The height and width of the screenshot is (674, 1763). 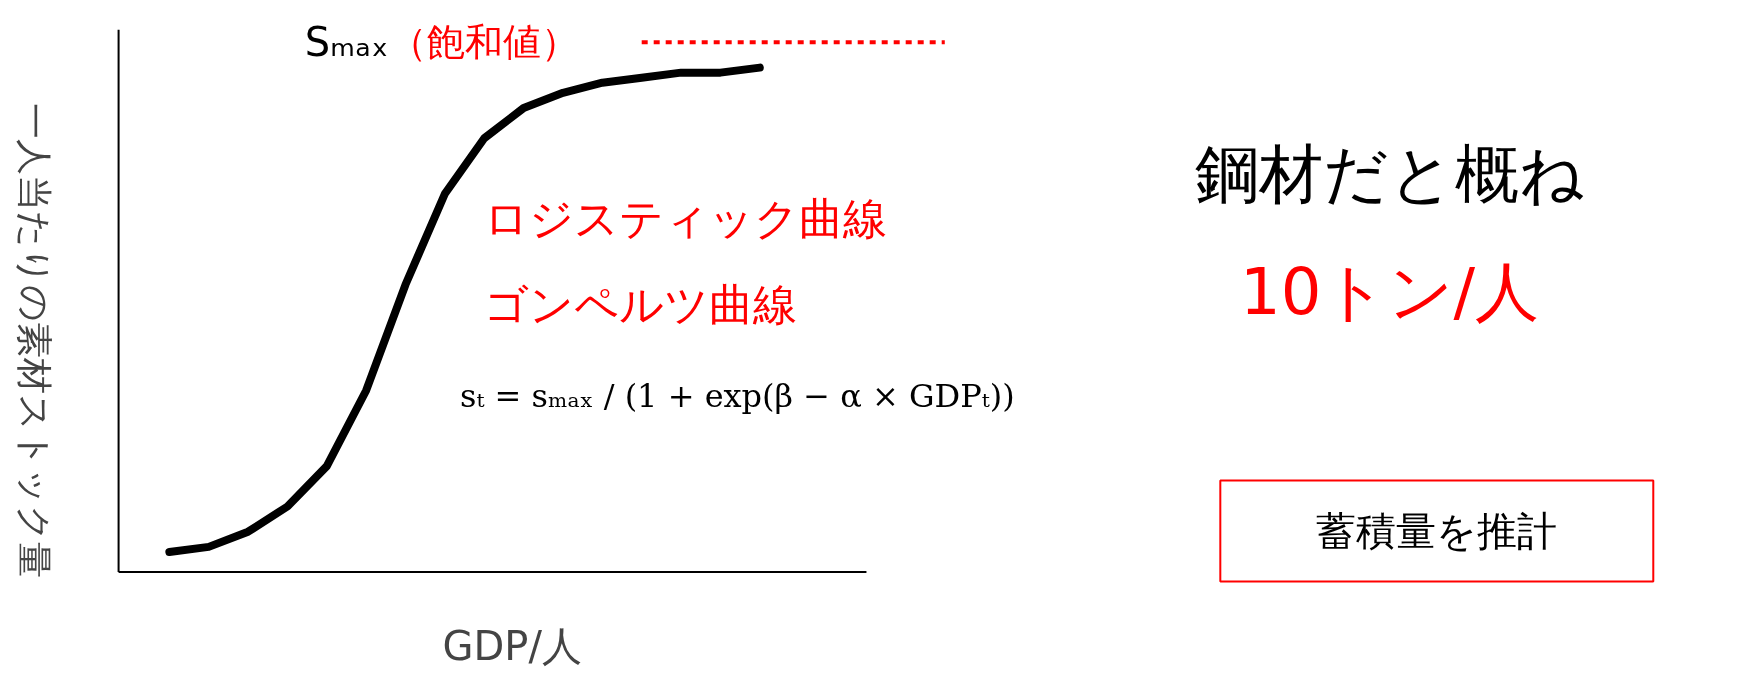 I want to click on text: 鋼材だと概ね, so click(x=1389, y=173).